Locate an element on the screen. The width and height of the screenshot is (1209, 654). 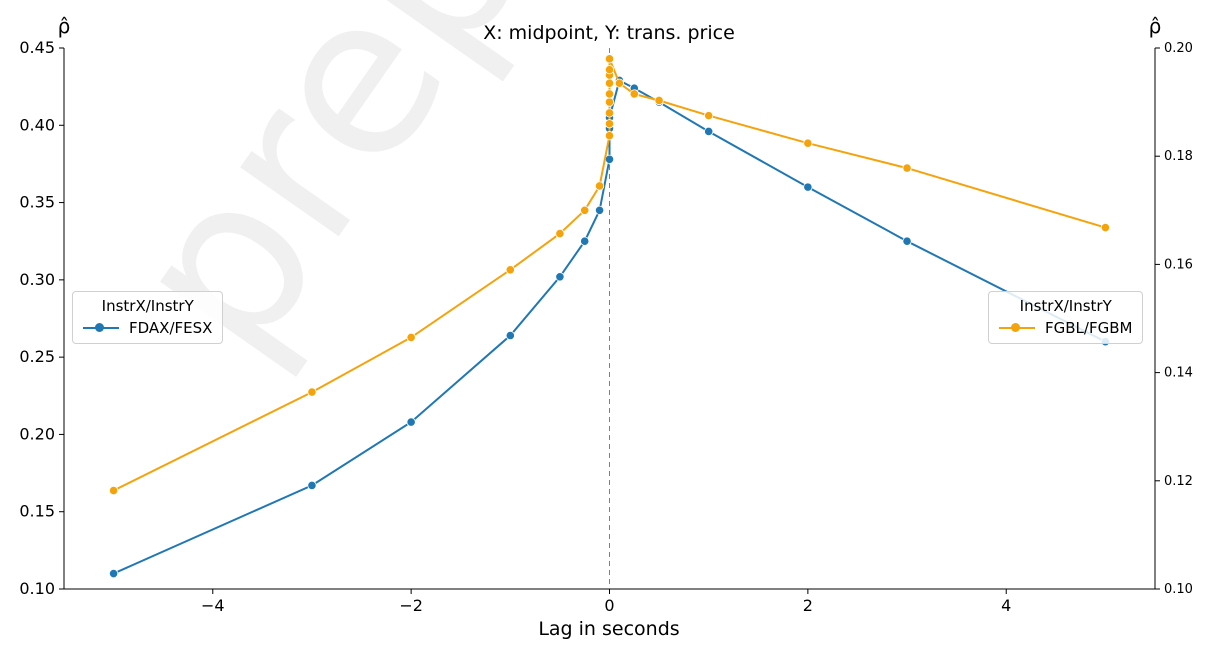
x-tick-label: 0 is located at coordinates (609, 605).